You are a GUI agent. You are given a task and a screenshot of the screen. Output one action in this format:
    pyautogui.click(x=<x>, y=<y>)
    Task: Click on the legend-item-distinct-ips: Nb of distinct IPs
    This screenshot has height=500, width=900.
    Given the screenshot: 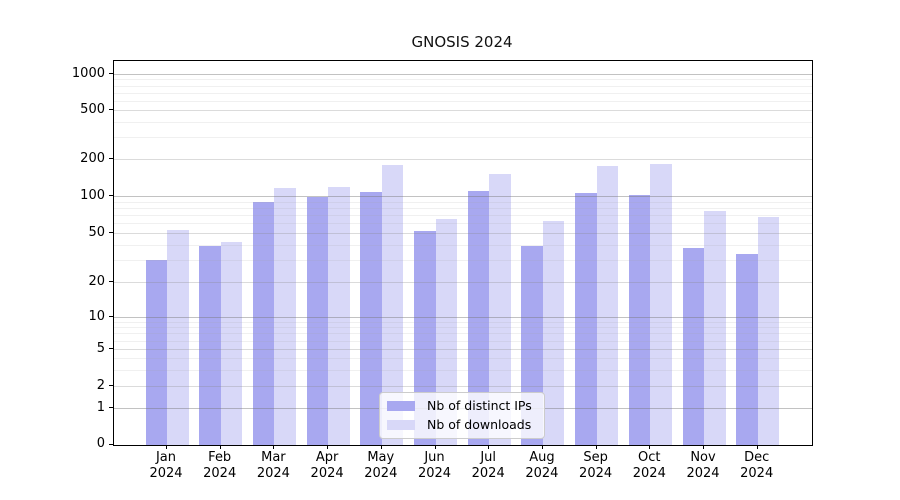 What is the action you would take?
    pyautogui.click(x=459, y=406)
    